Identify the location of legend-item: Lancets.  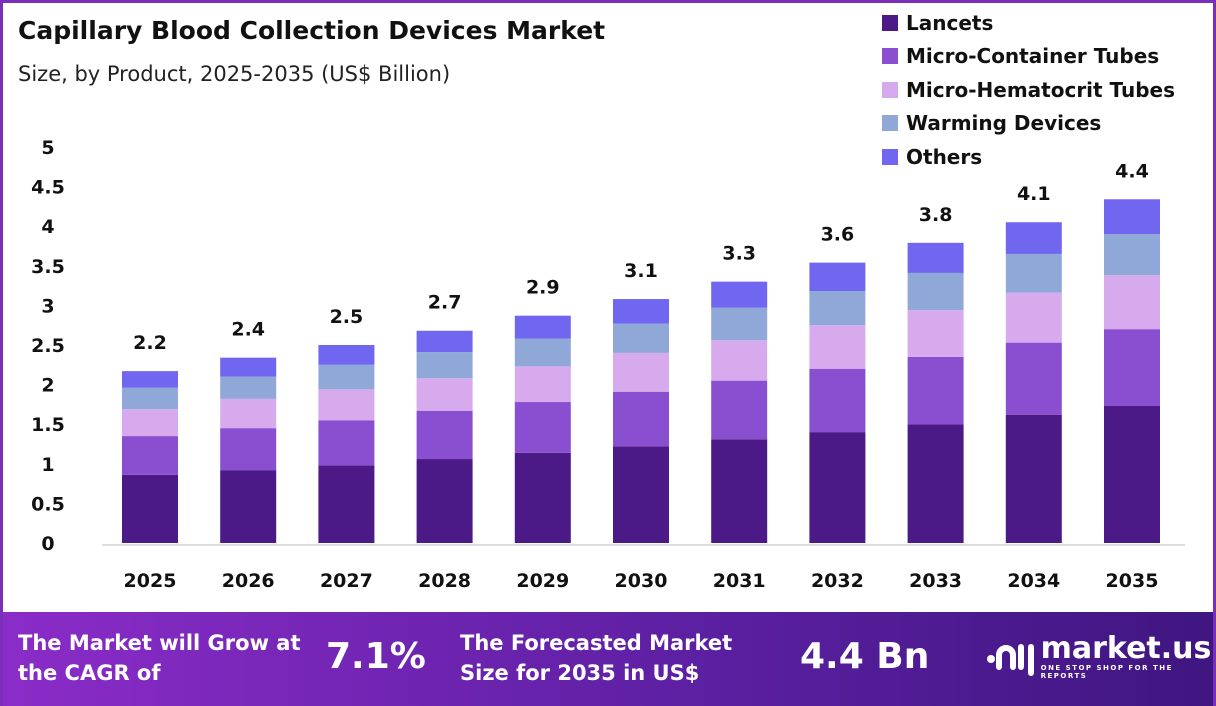
(1028, 23).